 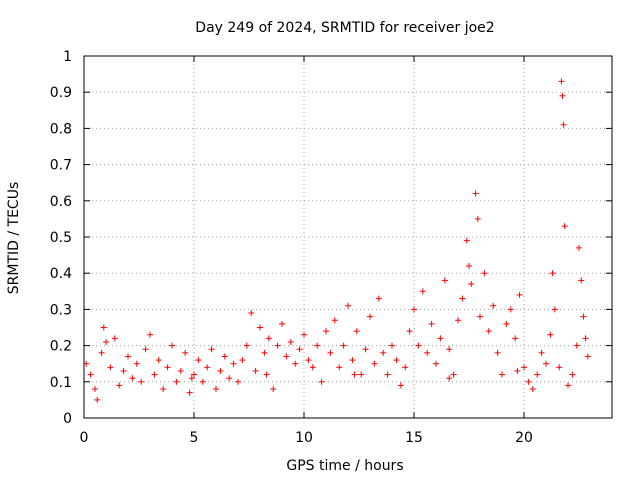 I want to click on y-tick-label: 0.9, so click(x=61, y=93).